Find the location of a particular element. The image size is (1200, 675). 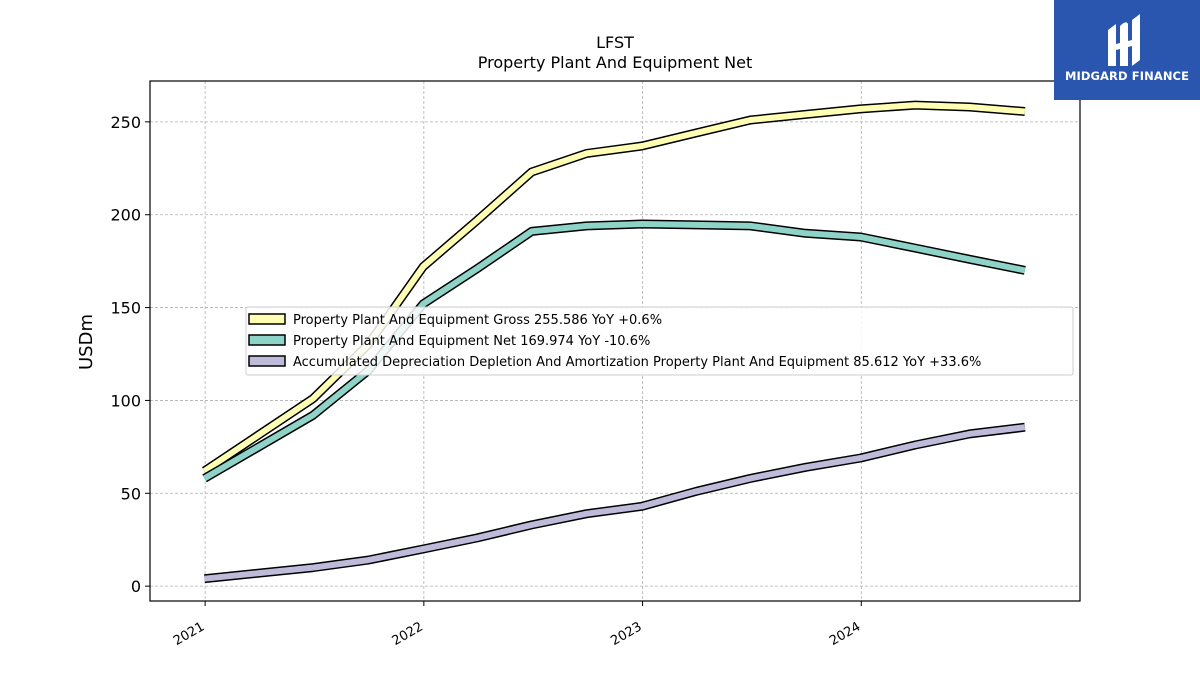

x-tick-label: 2022 is located at coordinates (408, 634).